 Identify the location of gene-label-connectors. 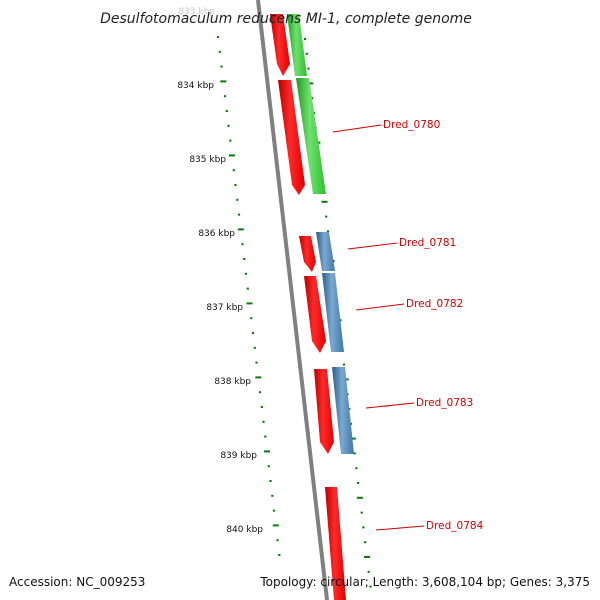
(378, 327).